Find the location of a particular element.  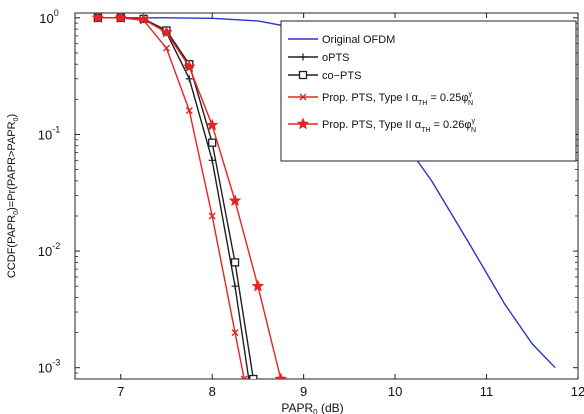

legend-label: Original OFDM is located at coordinates (358, 40).